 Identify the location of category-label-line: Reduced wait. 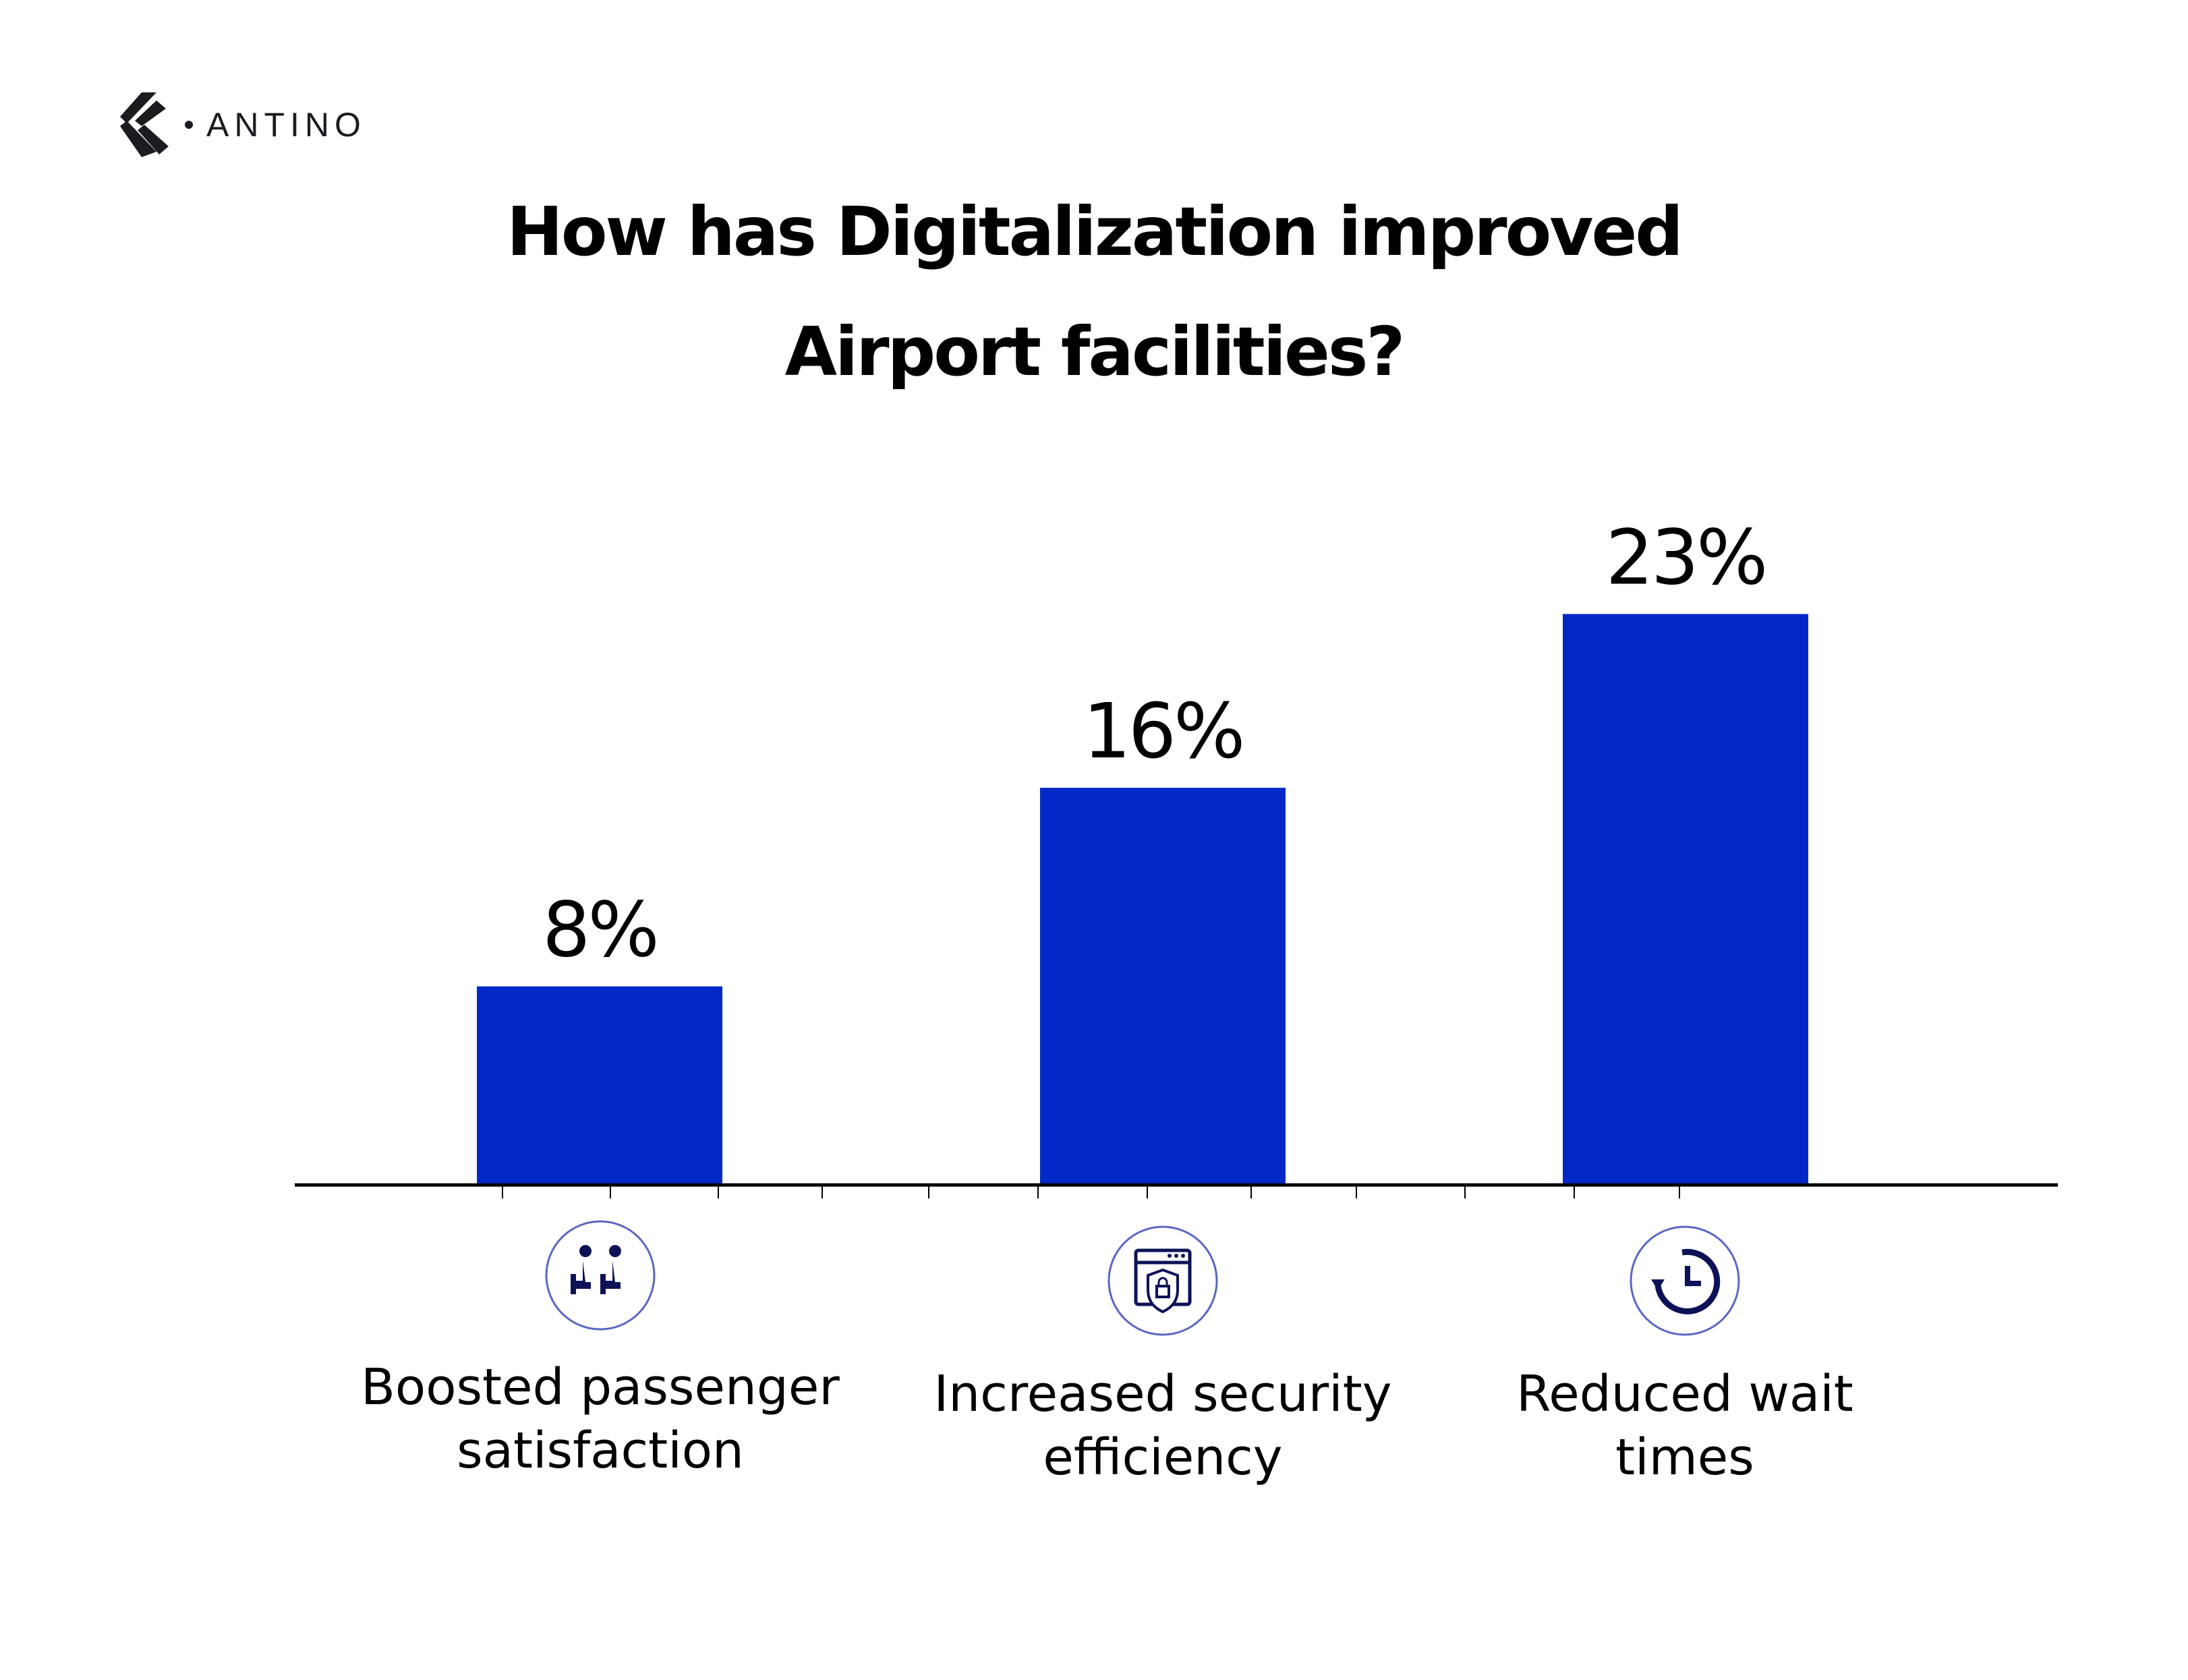
(1684, 1394).